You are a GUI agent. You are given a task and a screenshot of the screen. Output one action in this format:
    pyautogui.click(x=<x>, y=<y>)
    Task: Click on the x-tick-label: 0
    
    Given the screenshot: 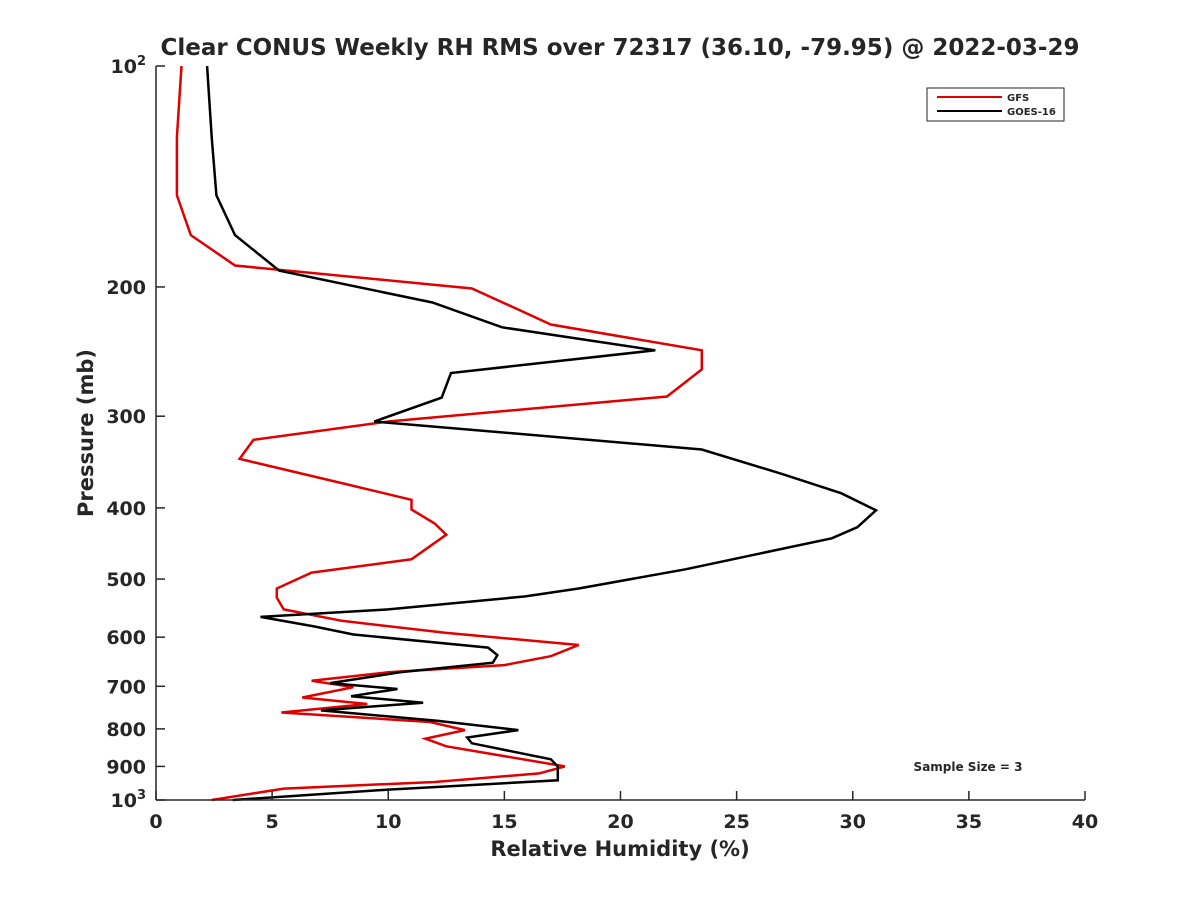 What is the action you would take?
    pyautogui.click(x=155, y=822)
    